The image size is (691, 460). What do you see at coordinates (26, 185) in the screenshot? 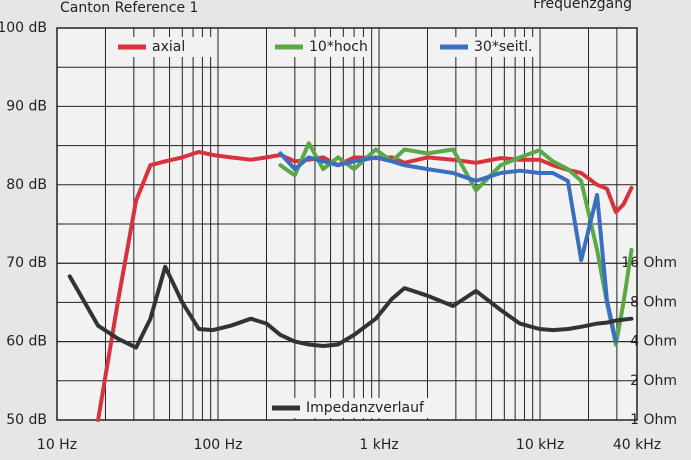
I see `y-tick-label: 80 dB` at bounding box center [26, 185].